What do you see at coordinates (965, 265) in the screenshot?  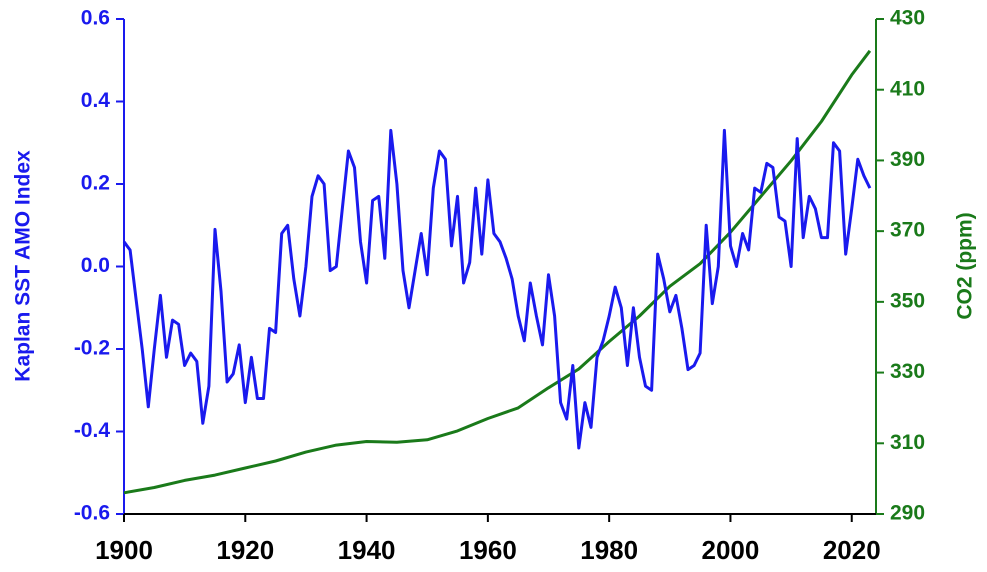 I see `y2-axis-label: CO2 (ppm)` at bounding box center [965, 265].